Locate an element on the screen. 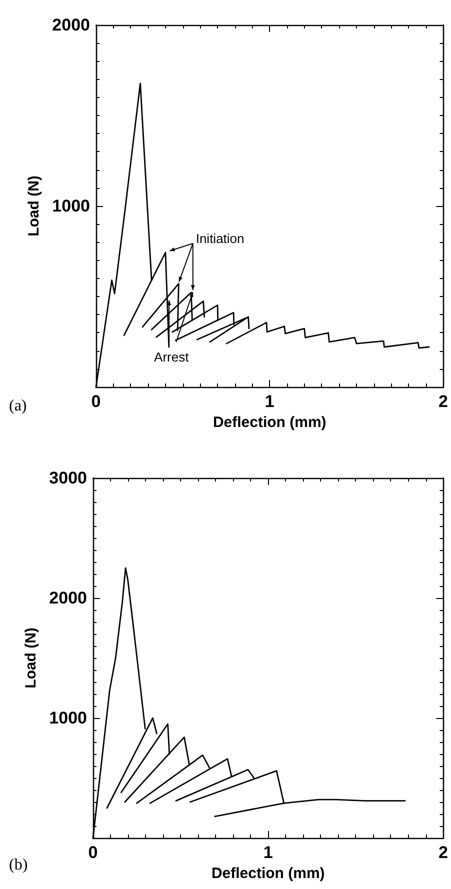 This screenshot has width=451, height=889. text: (b) is located at coordinates (18, 865).